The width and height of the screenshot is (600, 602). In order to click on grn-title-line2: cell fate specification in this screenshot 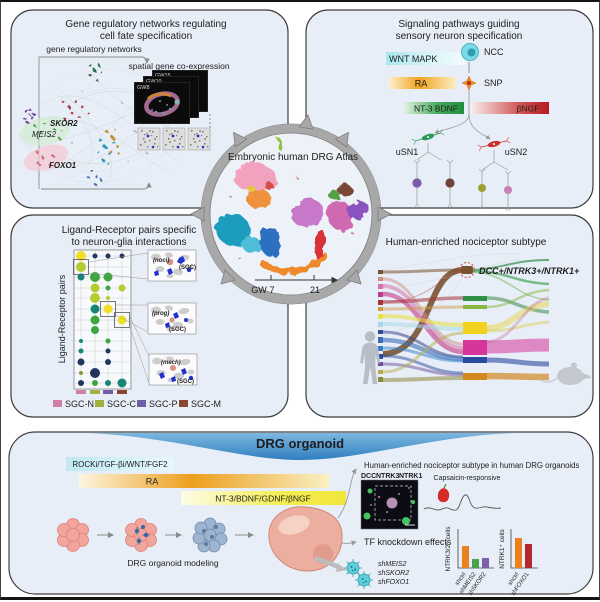, I will do `click(146, 36)`.